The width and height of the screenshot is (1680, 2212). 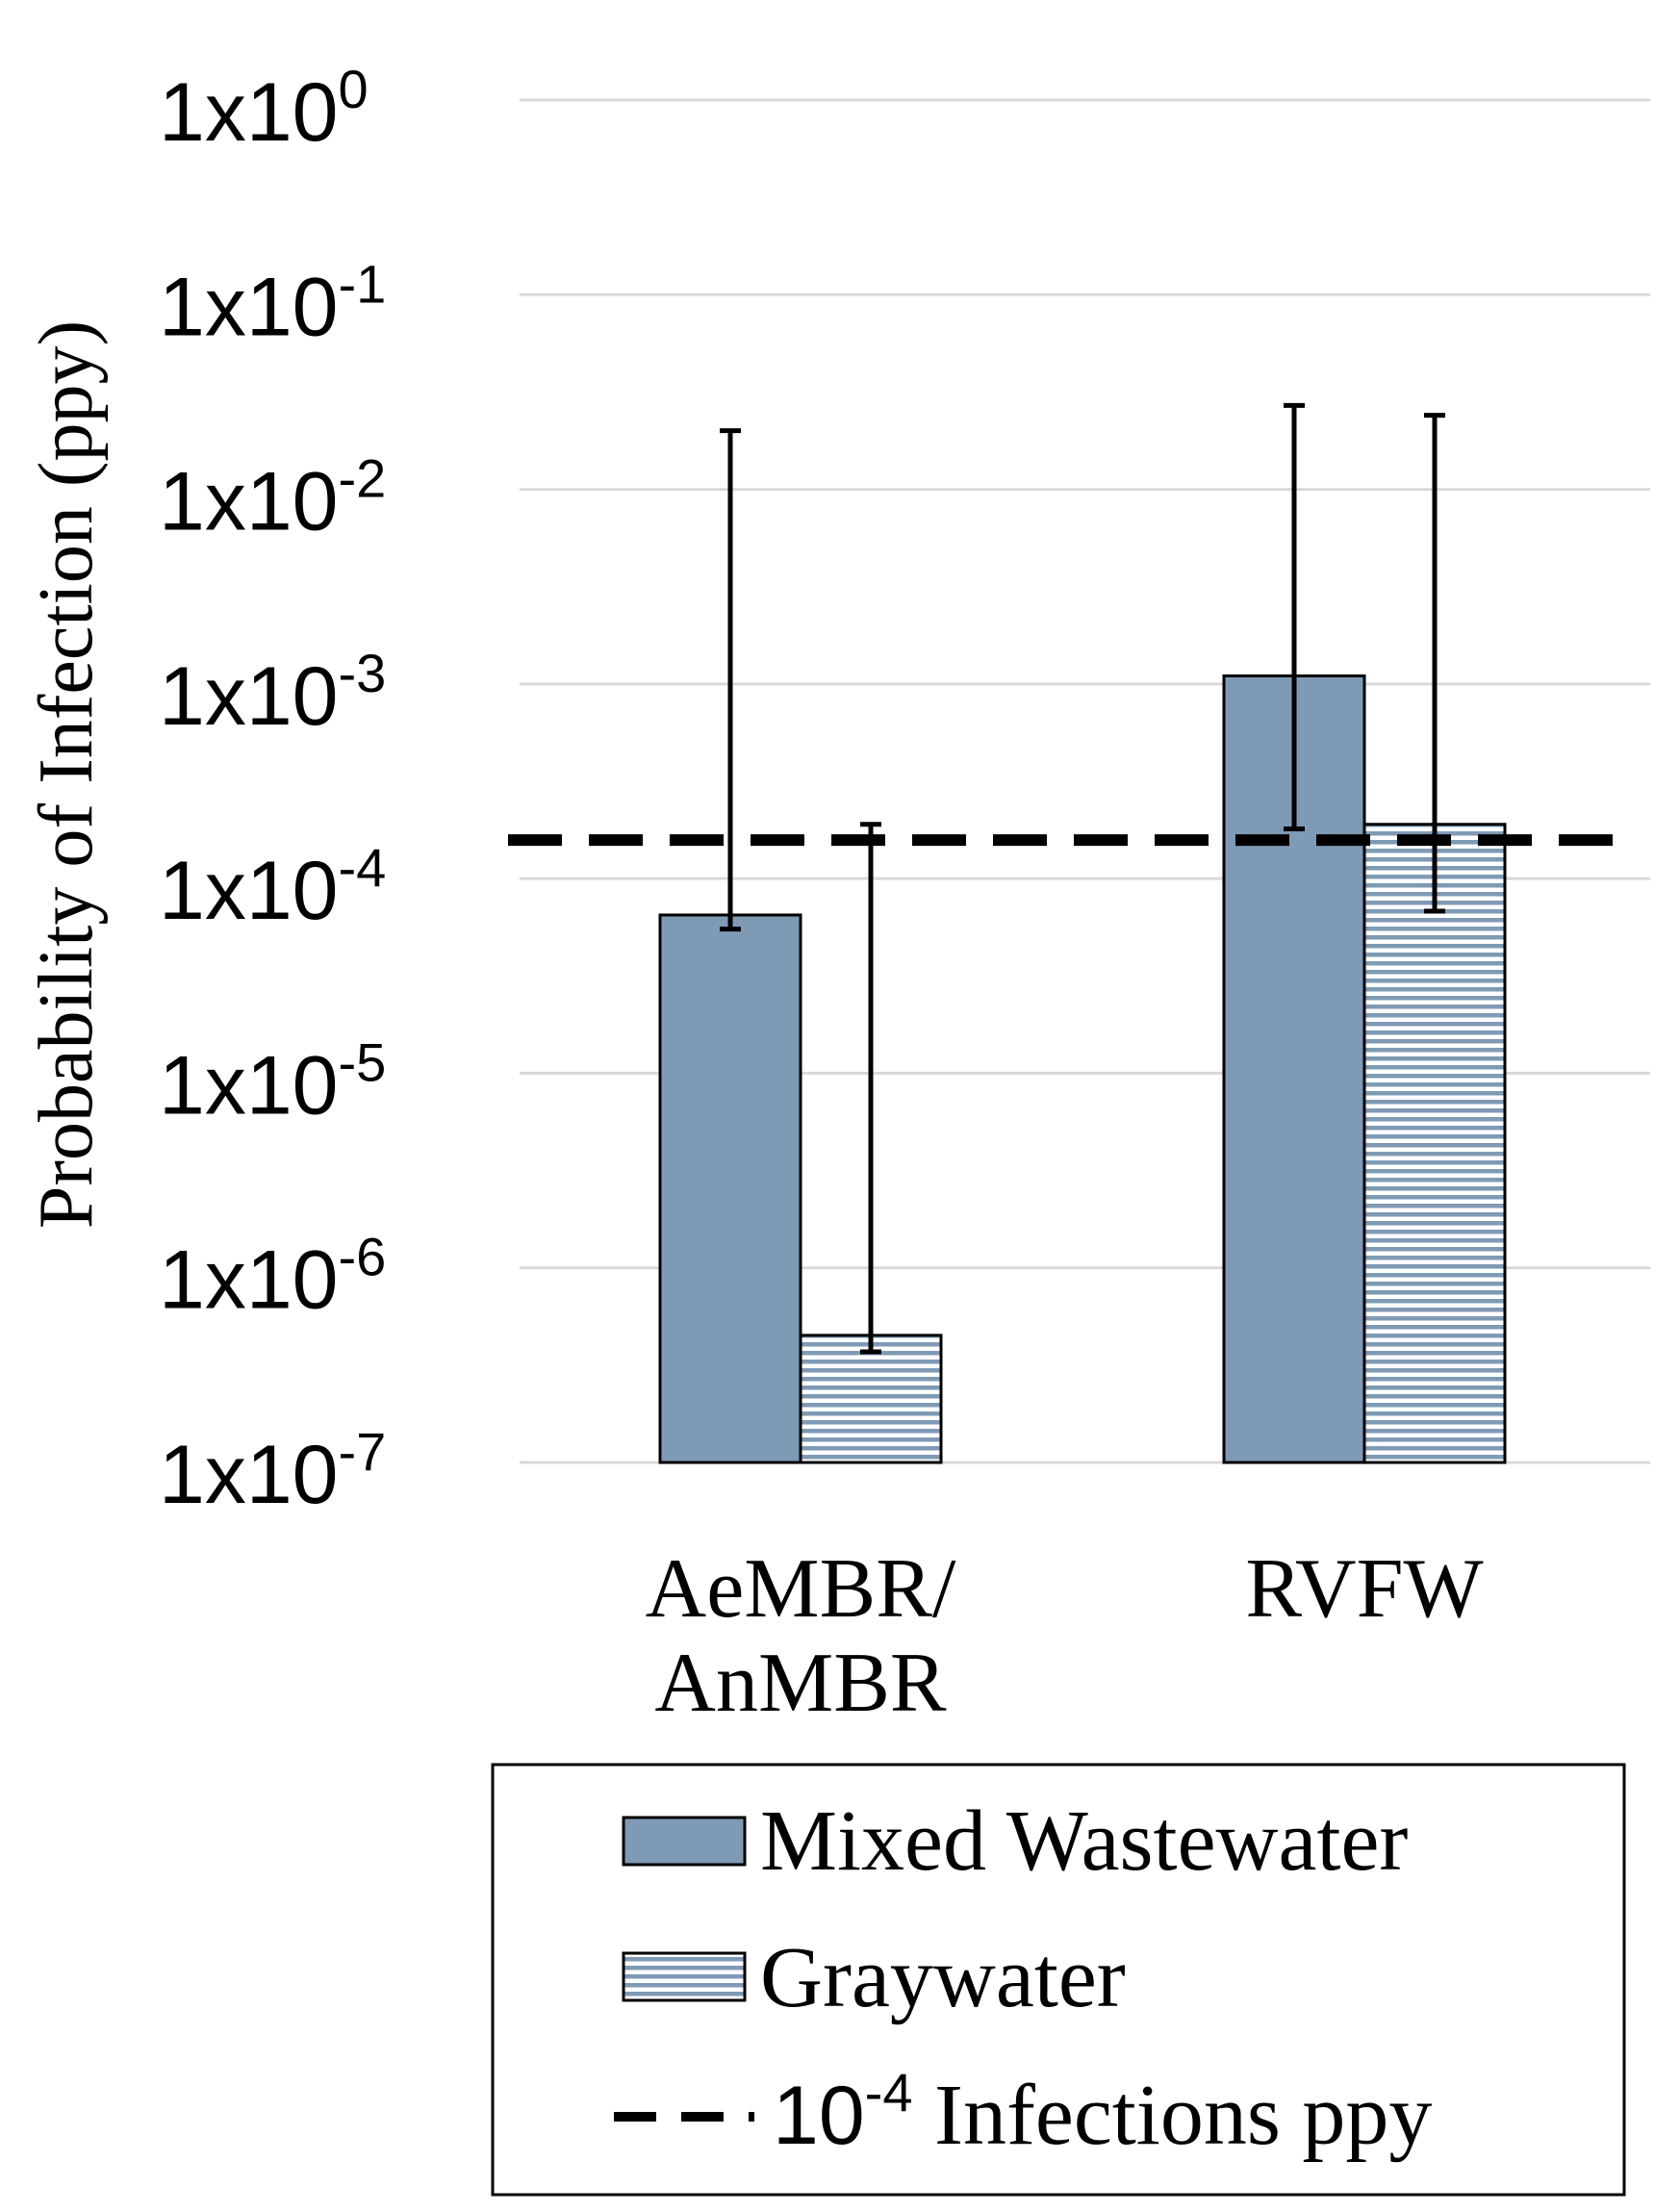 I want to click on legend-swatch-mixed, so click(x=685, y=1841).